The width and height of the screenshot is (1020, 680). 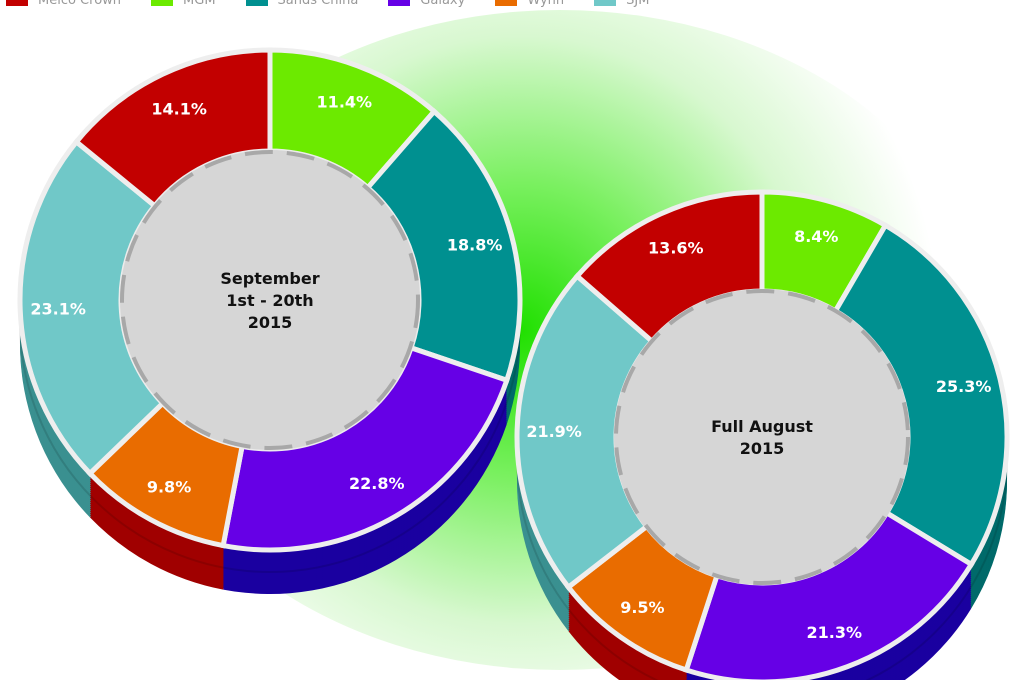 I want to click on slice-label: 21.3%, so click(x=835, y=632).